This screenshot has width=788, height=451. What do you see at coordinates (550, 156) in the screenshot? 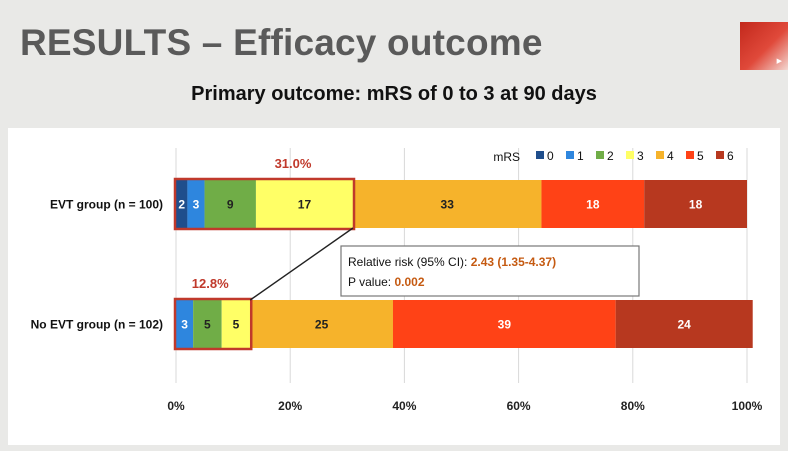
I see `legend-label: 0` at bounding box center [550, 156].